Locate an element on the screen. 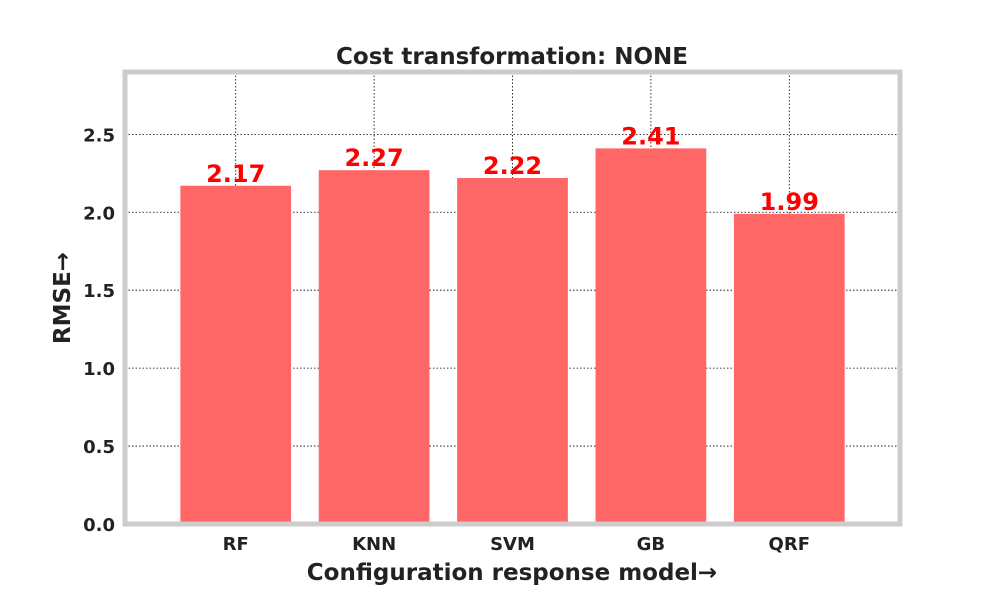 The image size is (1000, 600). y-tick-label: 0.5 is located at coordinates (99, 447).